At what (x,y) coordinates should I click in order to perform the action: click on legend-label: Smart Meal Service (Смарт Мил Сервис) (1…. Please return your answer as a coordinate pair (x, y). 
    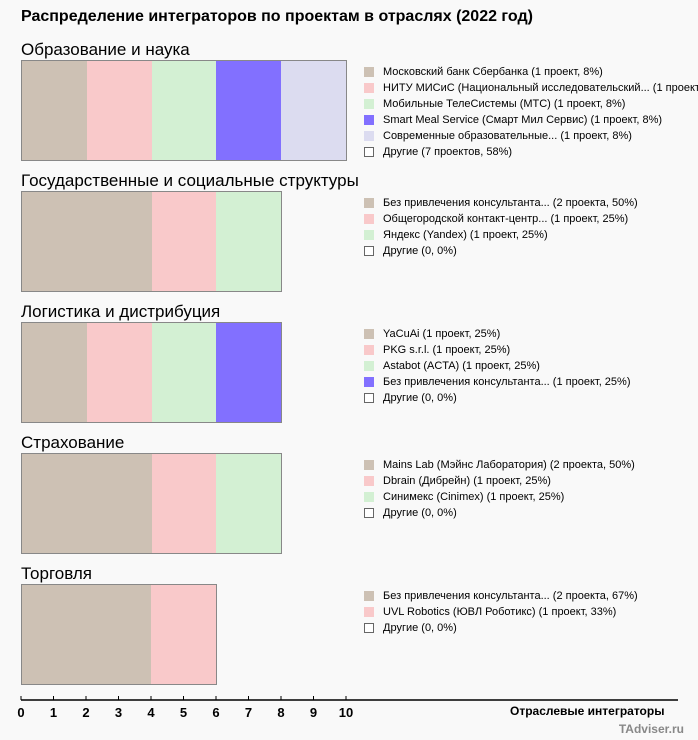
    Looking at the image, I should click on (523, 120).